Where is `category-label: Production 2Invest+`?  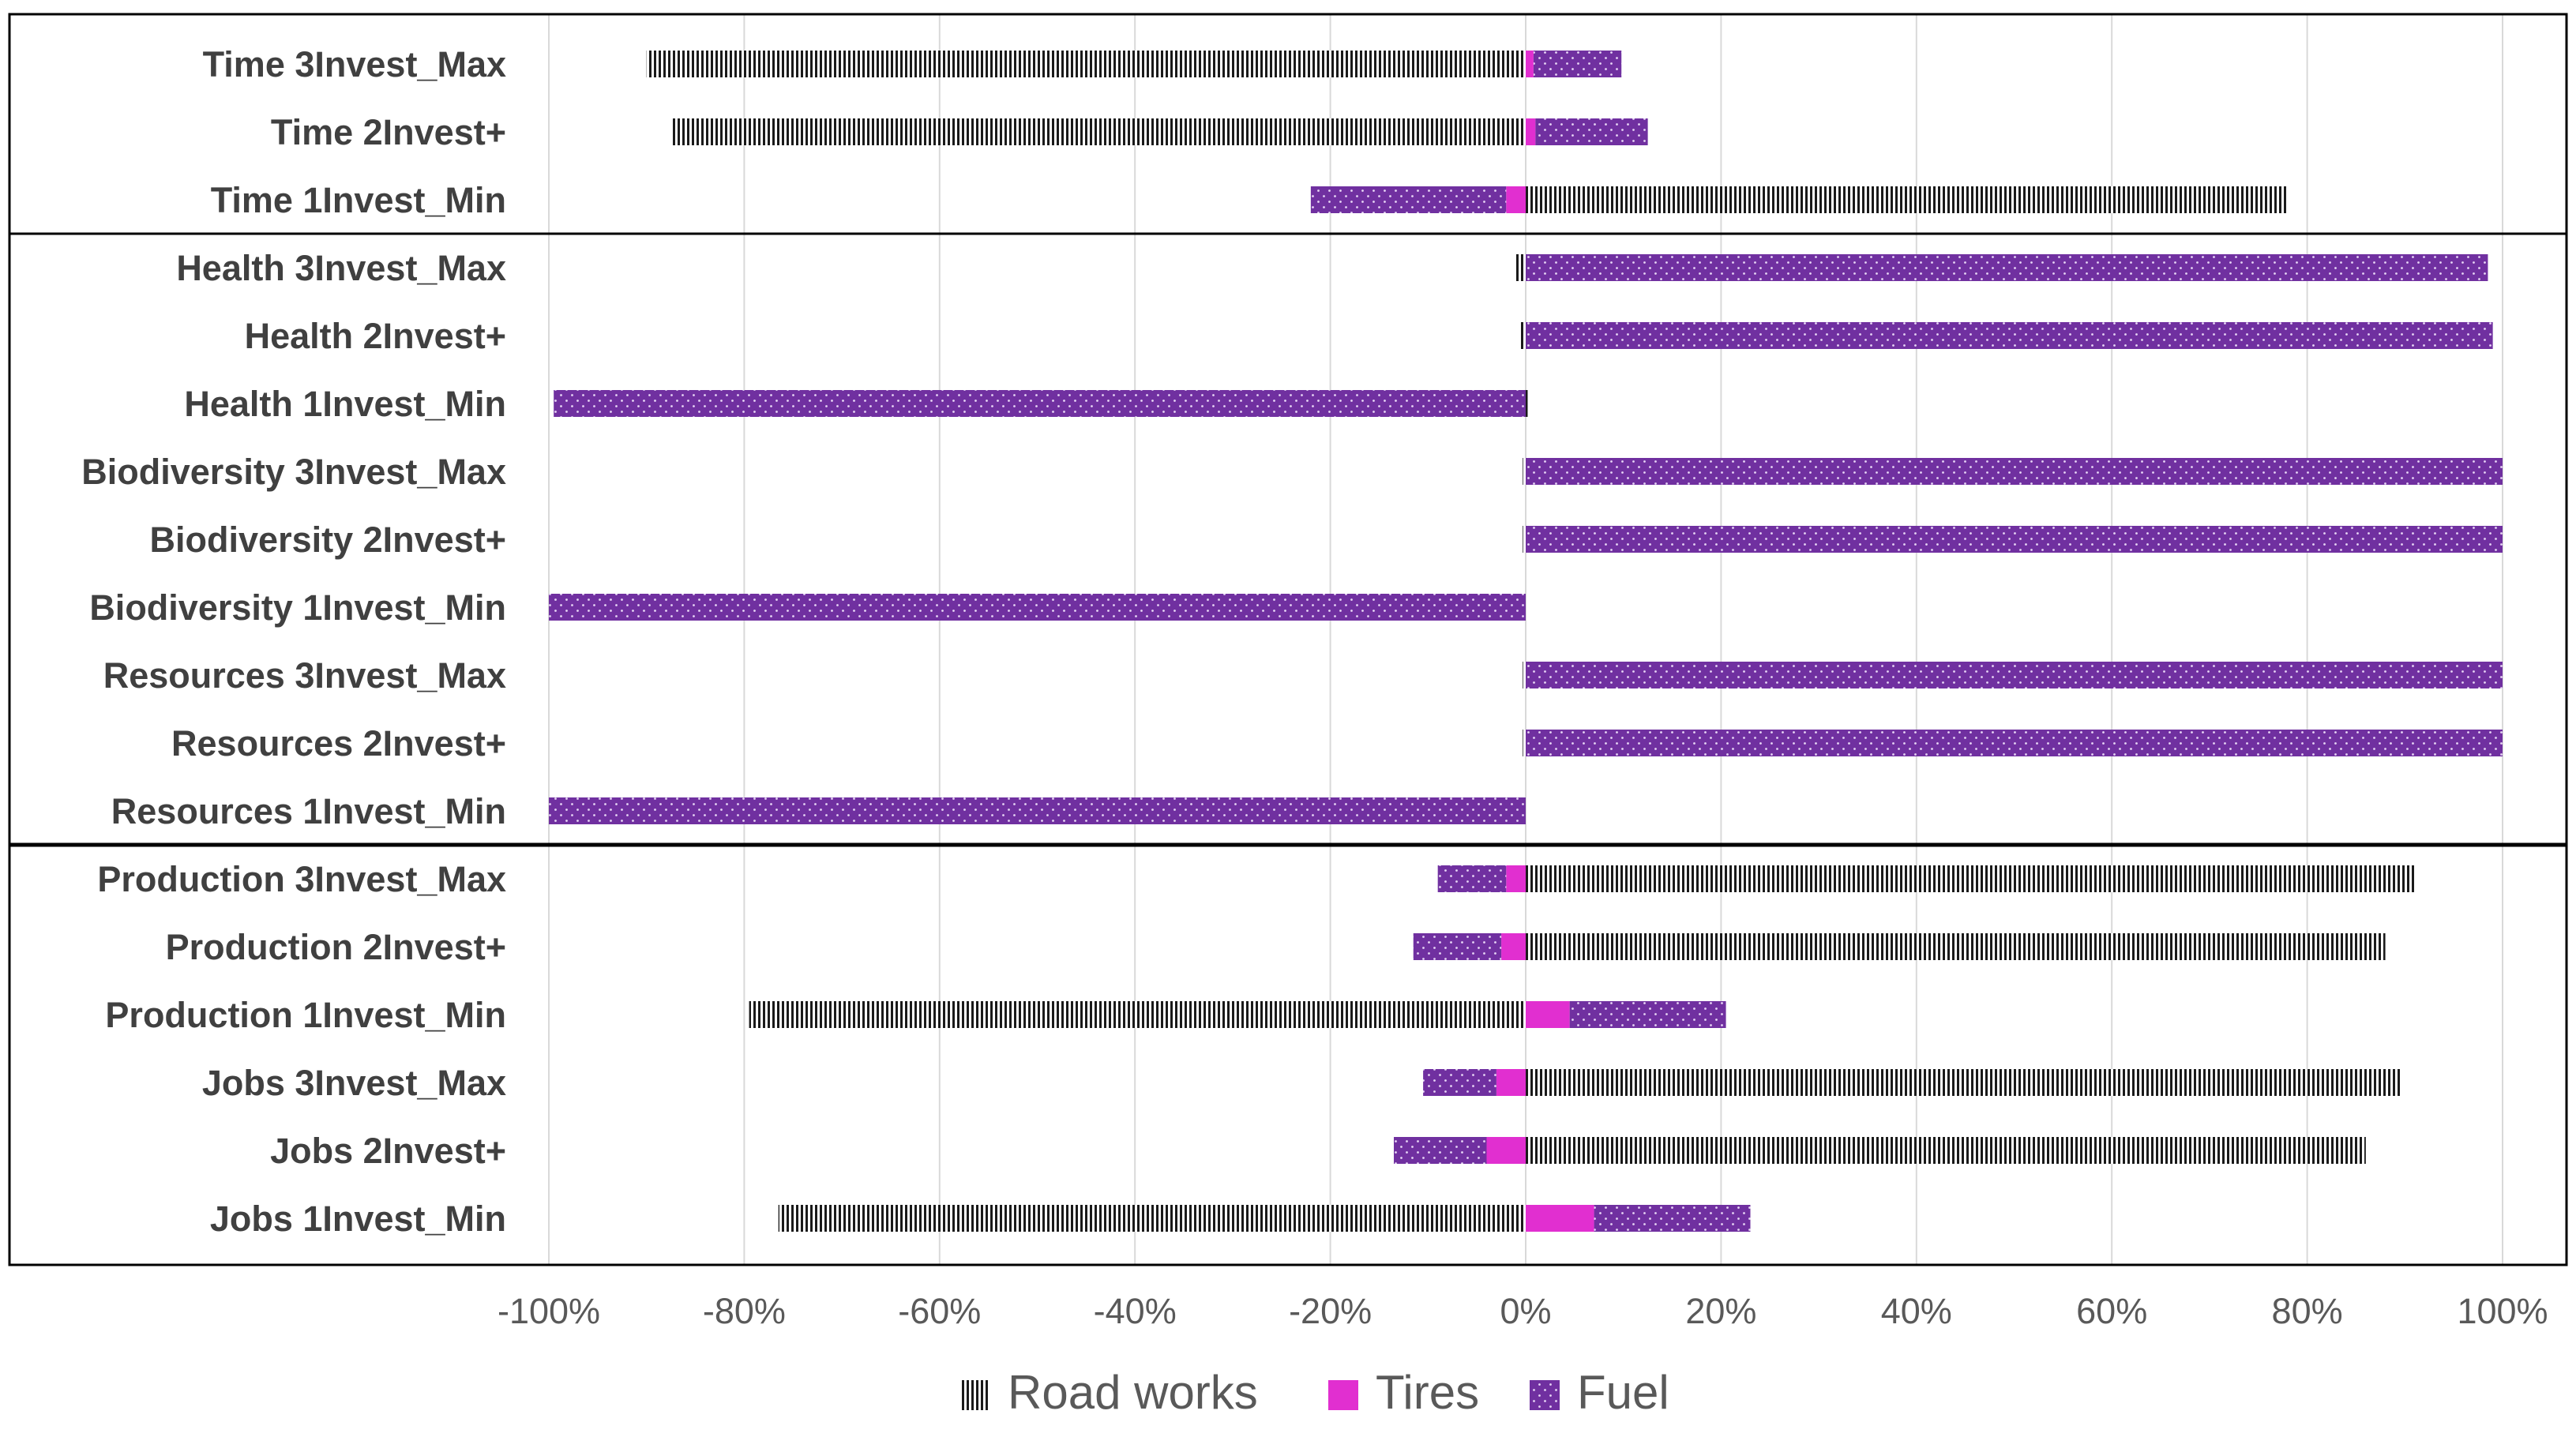 category-label: Production 2Invest+ is located at coordinates (336, 947).